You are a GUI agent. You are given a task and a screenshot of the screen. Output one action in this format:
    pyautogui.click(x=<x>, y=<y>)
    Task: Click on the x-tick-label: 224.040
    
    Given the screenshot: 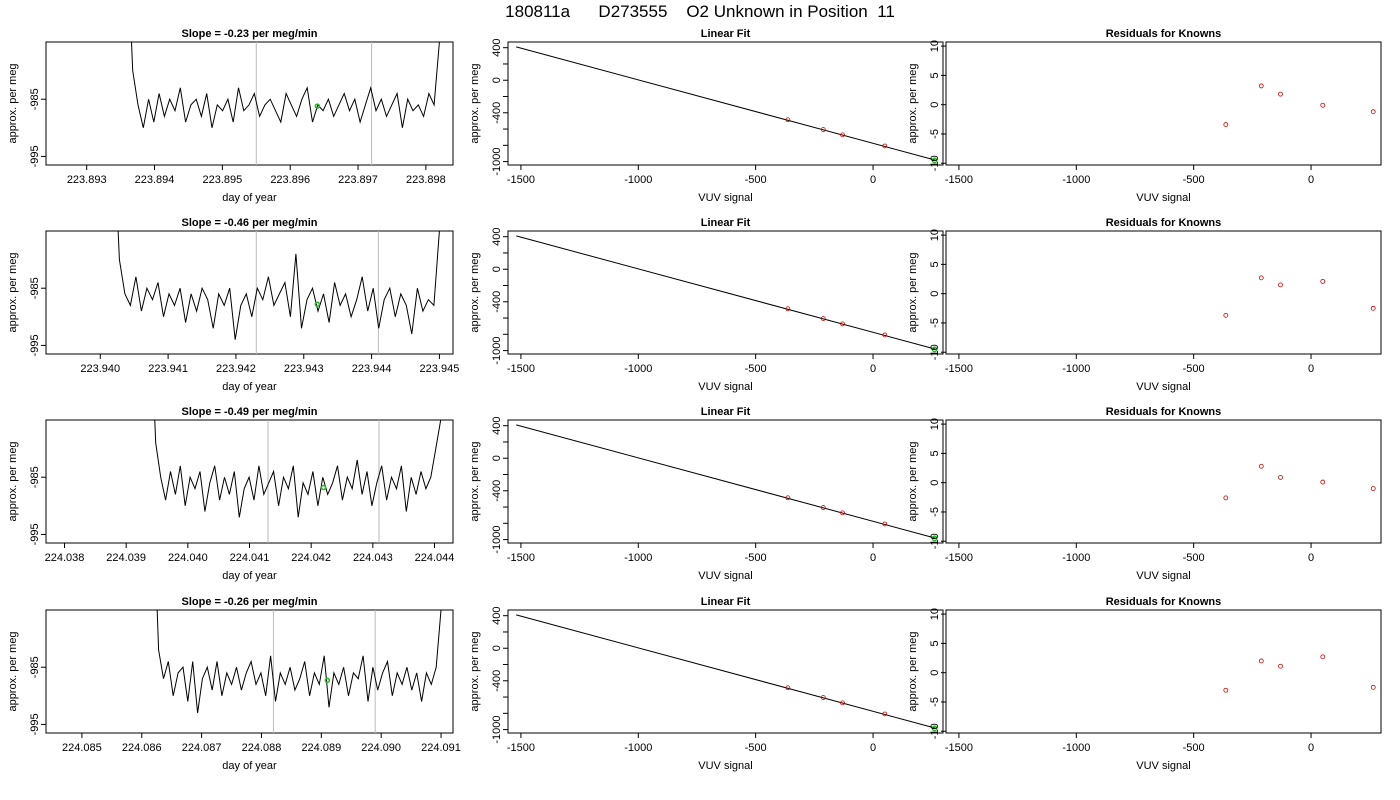 What is the action you would take?
    pyautogui.click(x=188, y=558)
    